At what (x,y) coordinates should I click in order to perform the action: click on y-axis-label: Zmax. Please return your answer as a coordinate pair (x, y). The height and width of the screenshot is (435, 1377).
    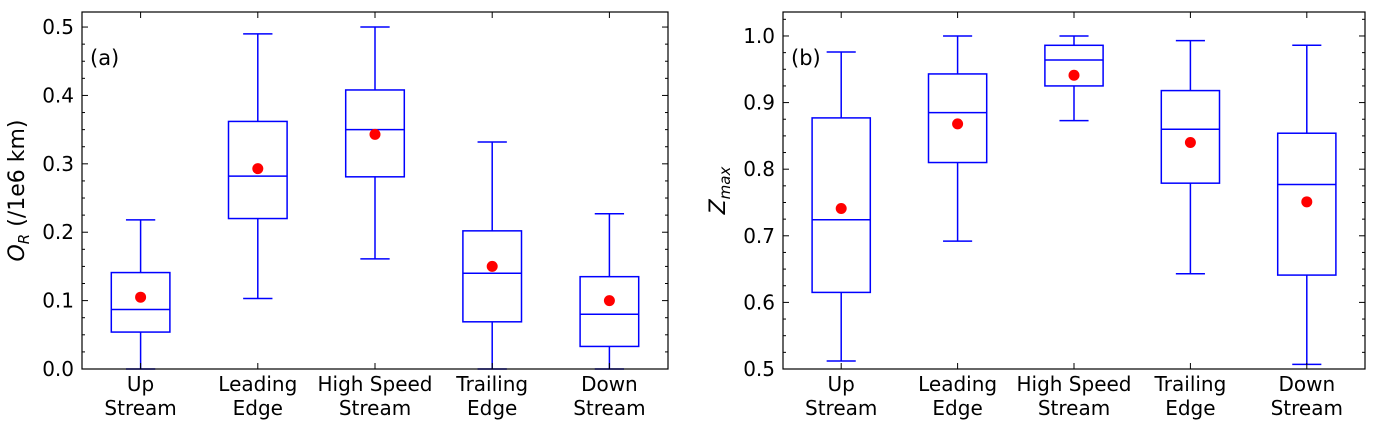
    Looking at the image, I should click on (720, 191).